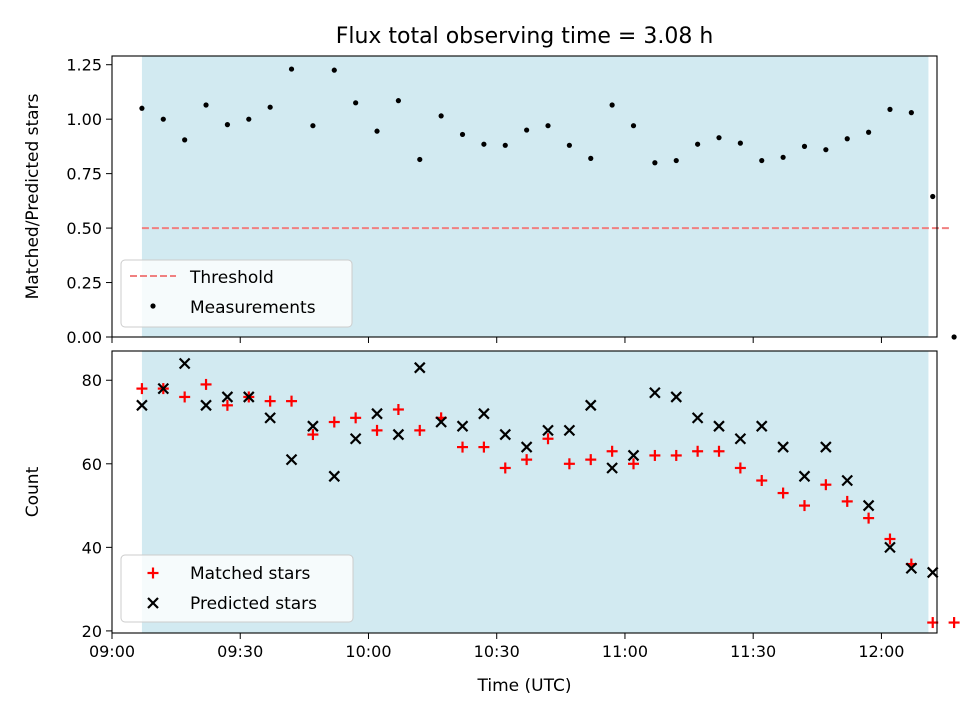 The height and width of the screenshot is (720, 960). I want to click on x-tick-label: 11:00, so click(625, 651).